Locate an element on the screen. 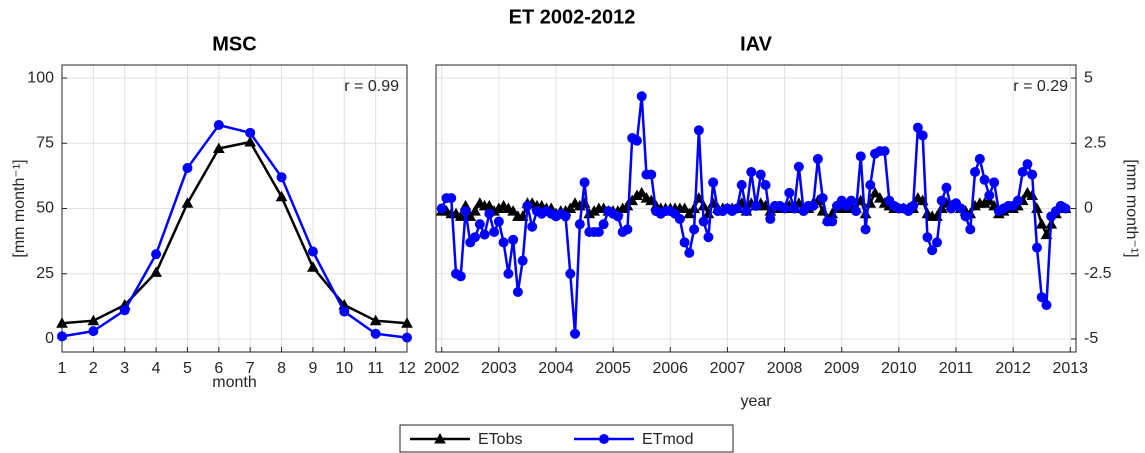 The image size is (1145, 453). y-tick-label: 100 is located at coordinates (40, 77).